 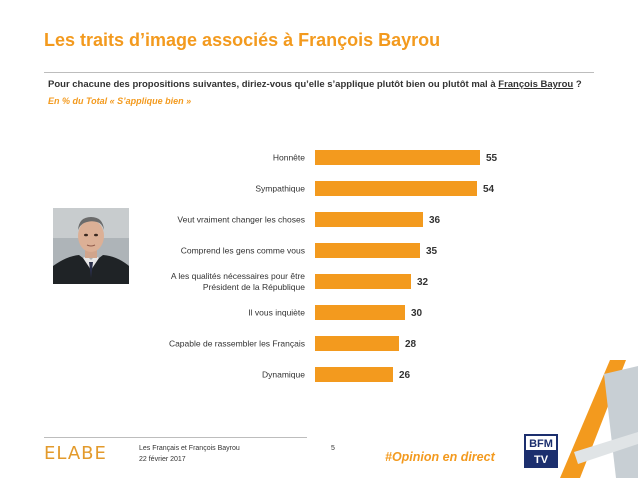 I want to click on category-label: Dynamique, so click(x=283, y=375).